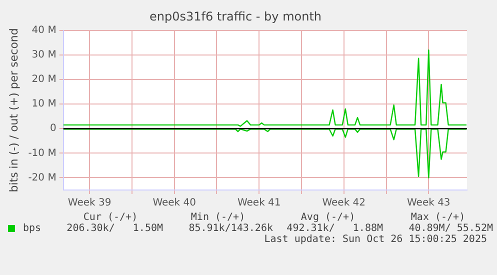  I want to click on text: 492.31k/ 1.88M, so click(334, 228).